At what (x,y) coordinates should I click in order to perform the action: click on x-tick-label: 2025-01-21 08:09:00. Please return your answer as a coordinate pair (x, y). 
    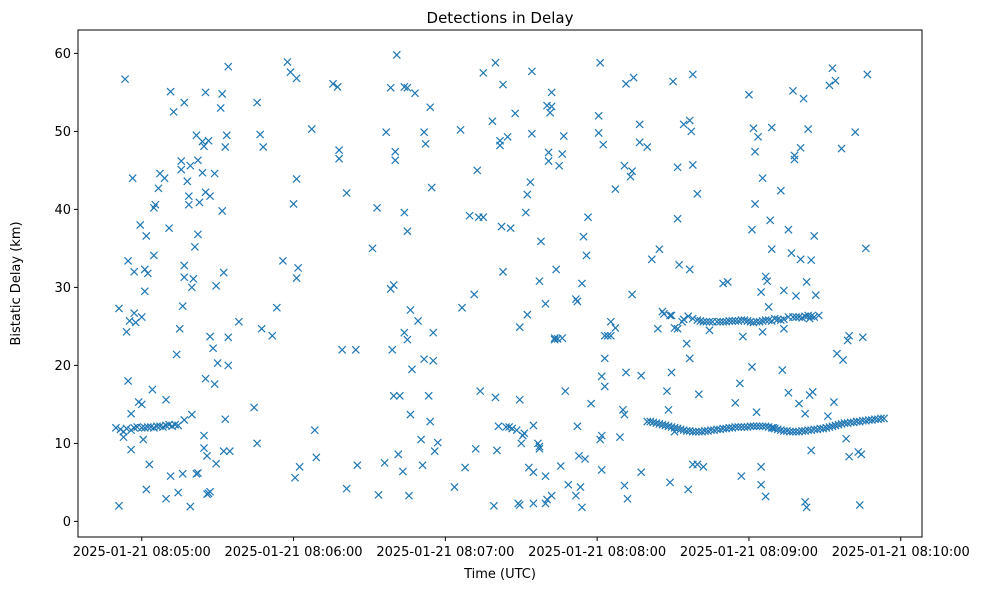
    Looking at the image, I should click on (749, 552).